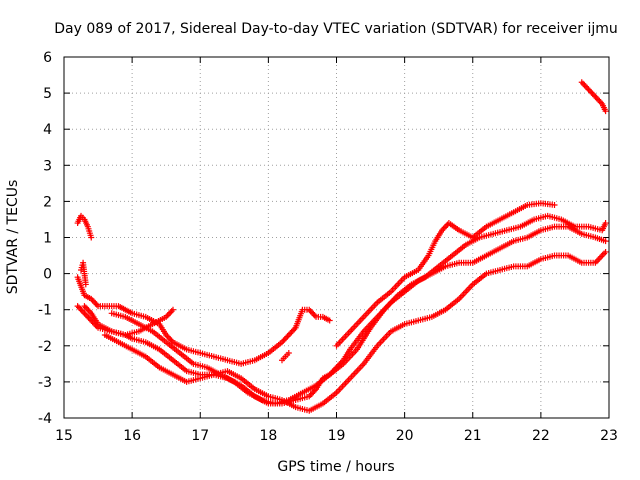 The height and width of the screenshot is (480, 640). I want to click on y-tick-label: -3, so click(45, 383).